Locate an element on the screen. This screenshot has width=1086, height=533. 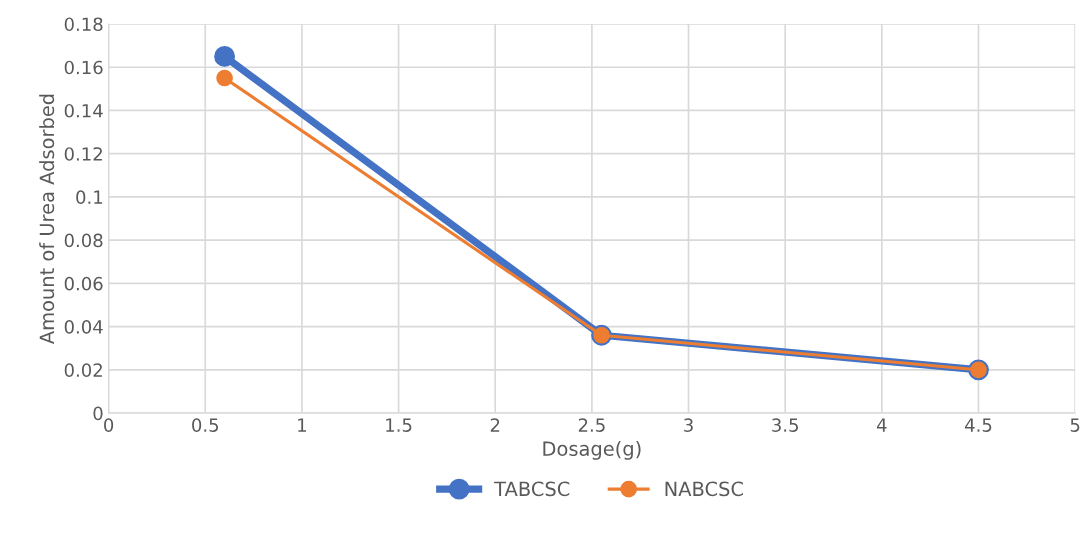
x-tick-label: 4 is located at coordinates (881, 425).